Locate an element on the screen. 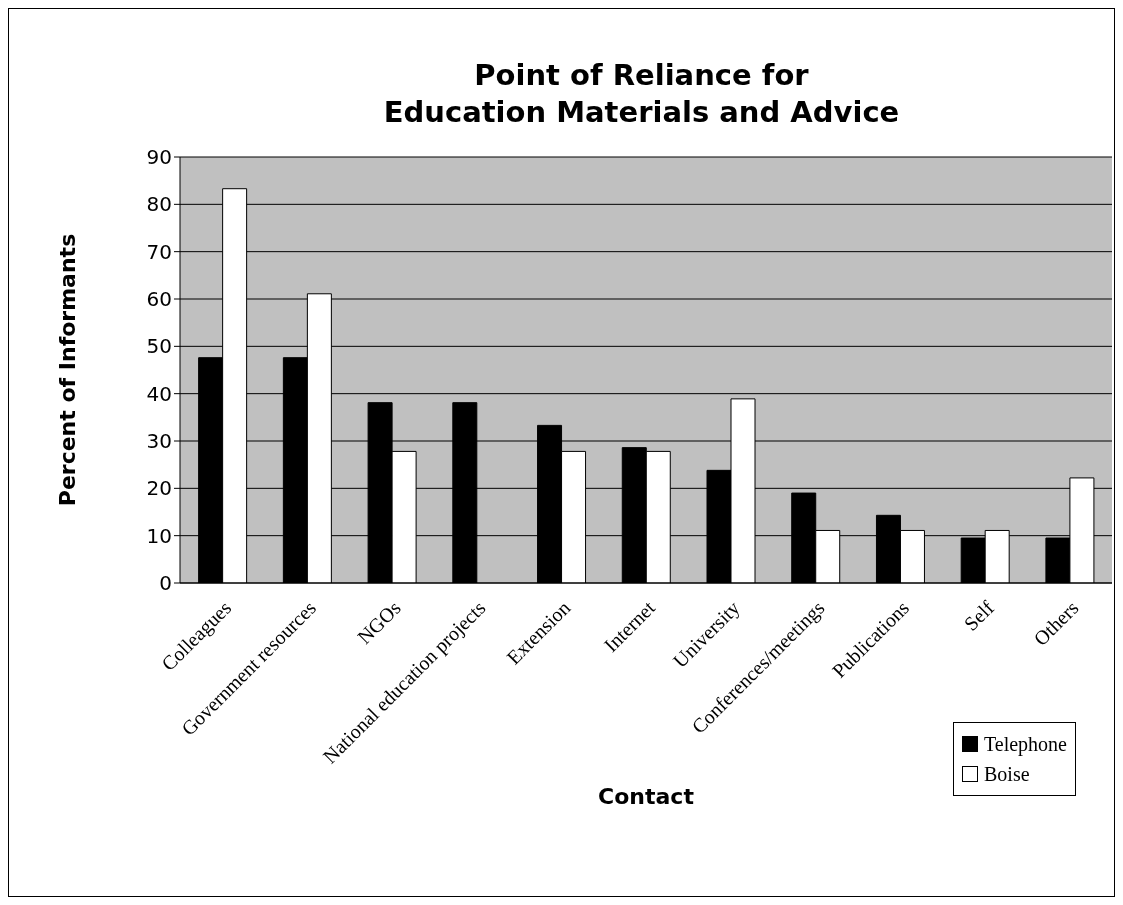 The width and height of the screenshot is (1123, 905). legend-label: Telephone is located at coordinates (1025, 745).